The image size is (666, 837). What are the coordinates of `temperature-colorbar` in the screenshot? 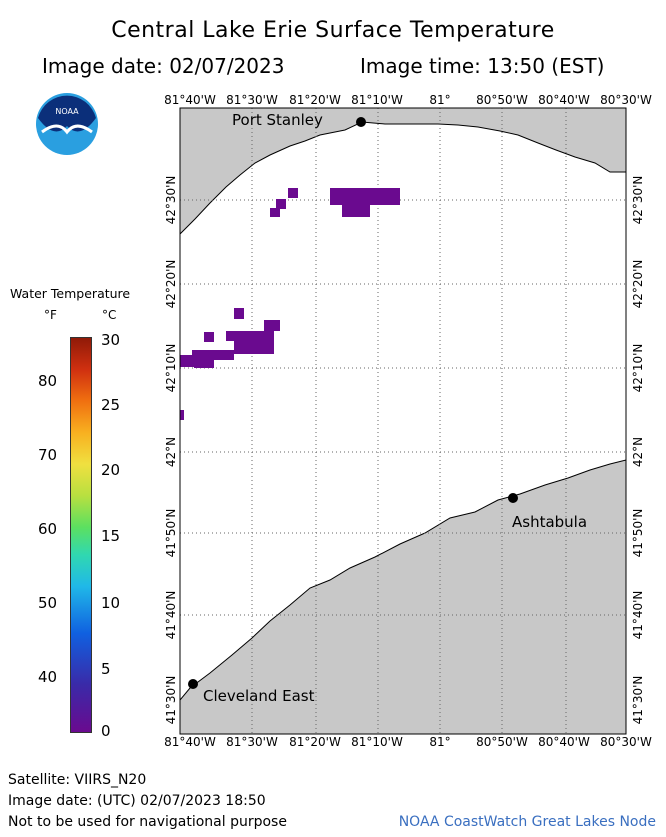 It's located at (81, 535).